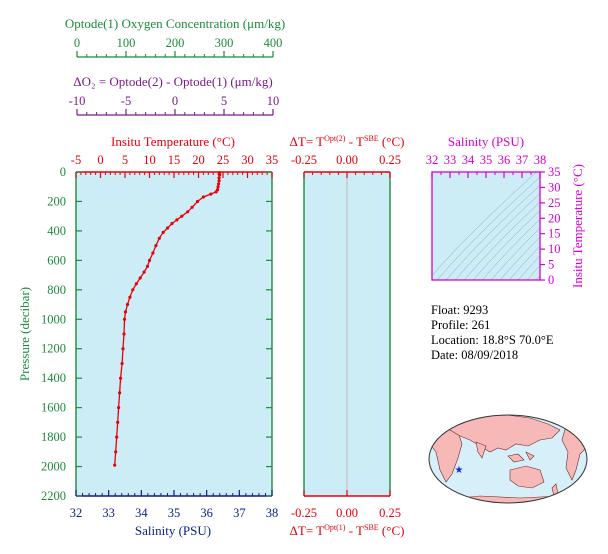 Image resolution: width=608 pixels, height=554 pixels. Describe the element at coordinates (347, 141) in the screenshot. I see `delta-t-top-label: ΔT= TOpt(2) - TSBE (°C)` at that location.